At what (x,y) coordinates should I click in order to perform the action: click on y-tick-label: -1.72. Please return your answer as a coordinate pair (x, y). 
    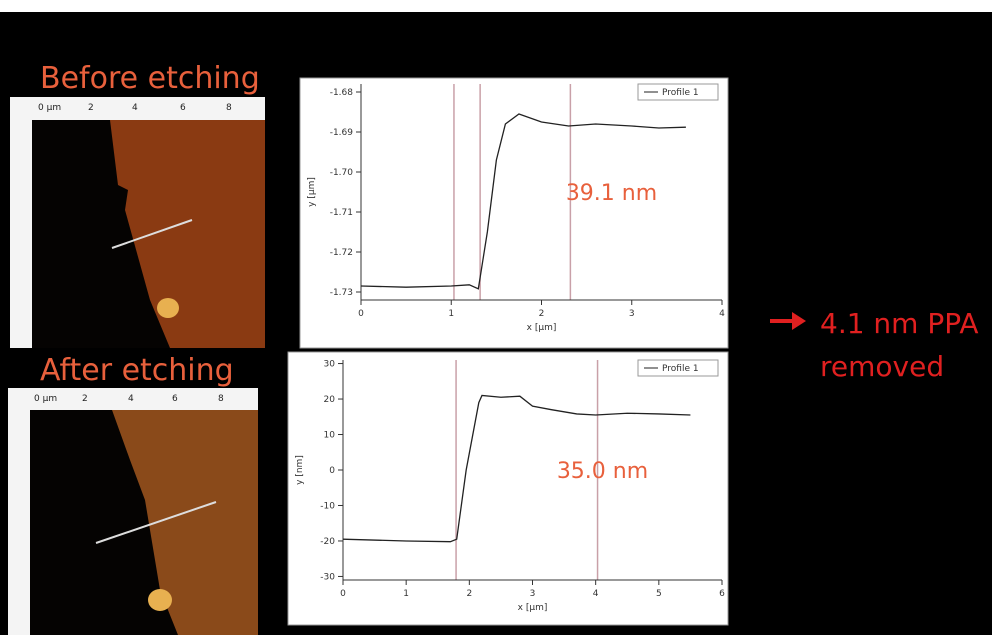
    Looking at the image, I should click on (341, 253).